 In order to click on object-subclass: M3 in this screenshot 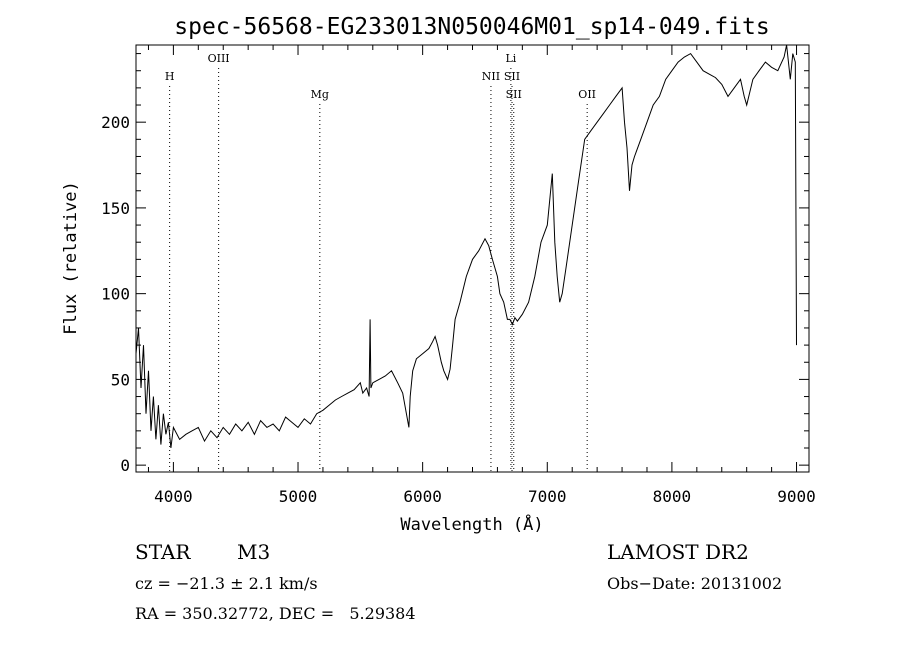, I will do `click(254, 552)`.